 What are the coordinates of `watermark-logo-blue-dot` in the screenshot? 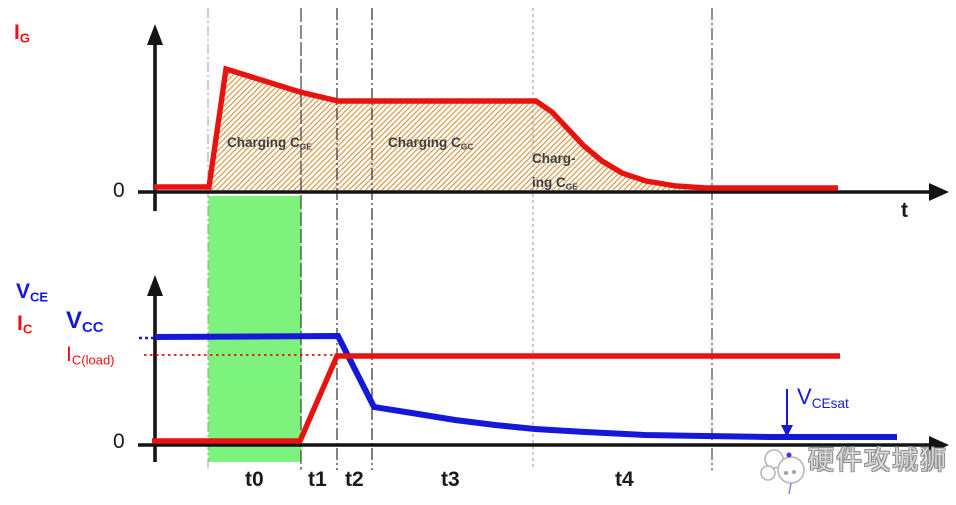 It's located at (789, 455).